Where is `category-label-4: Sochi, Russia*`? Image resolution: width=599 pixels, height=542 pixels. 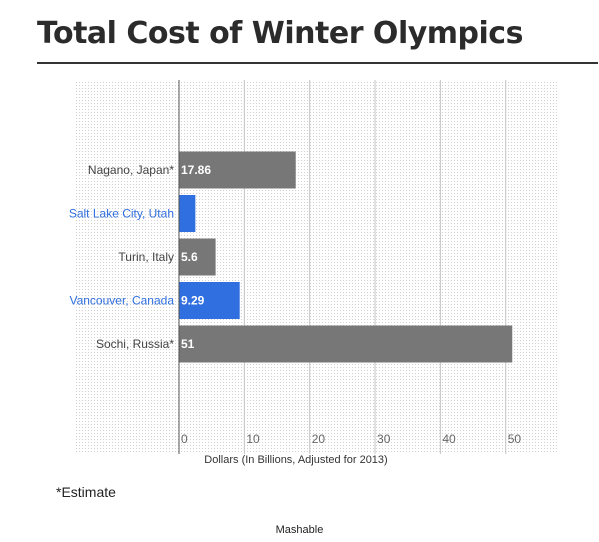
category-label-4: Sochi, Russia* is located at coordinates (135, 344).